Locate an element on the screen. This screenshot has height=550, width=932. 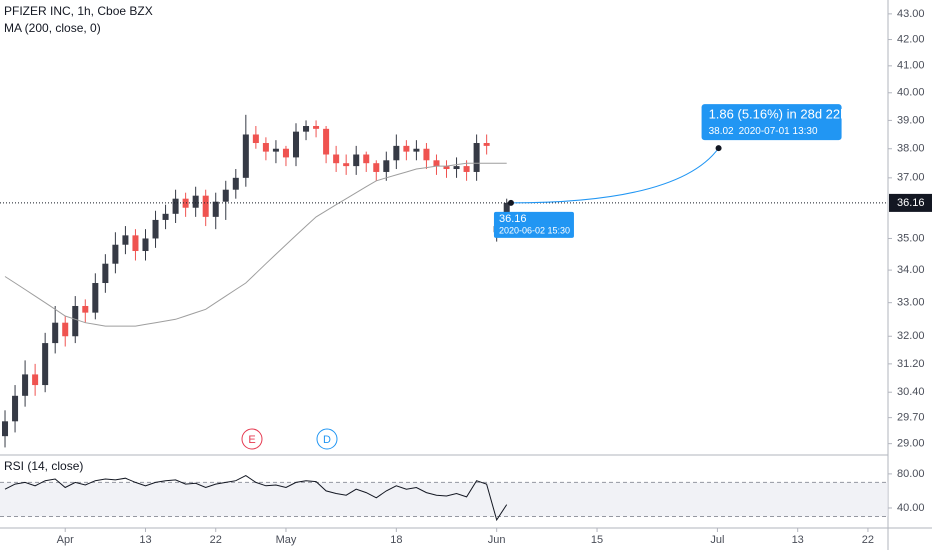
rsi-line is located at coordinates (256, 498).